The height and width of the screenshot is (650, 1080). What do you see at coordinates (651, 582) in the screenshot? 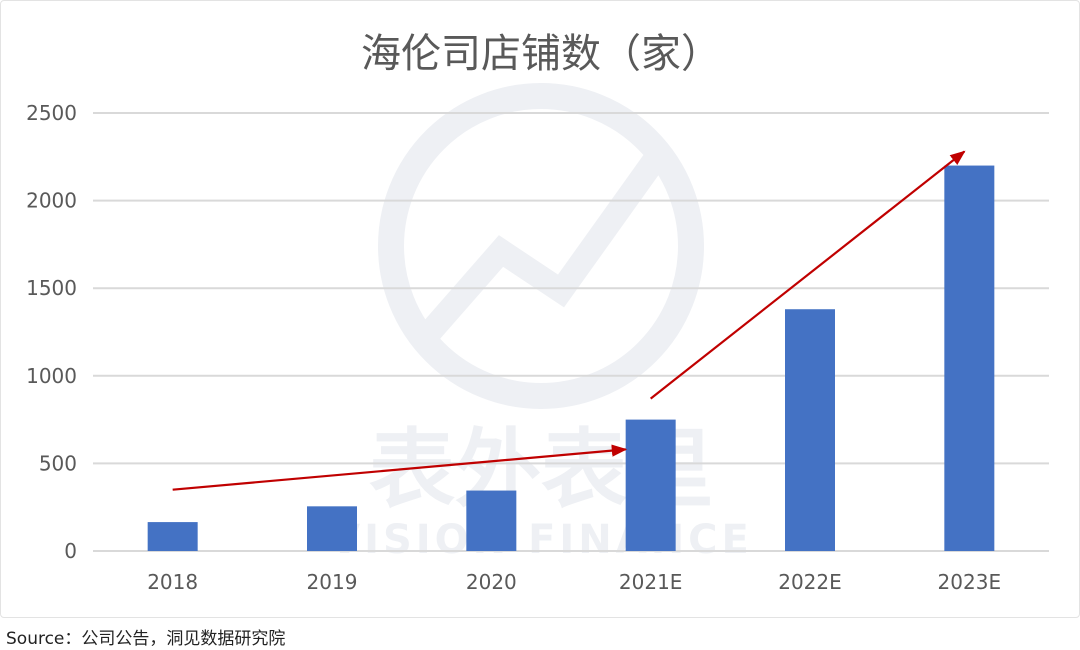
I see `x-tick-label: 2021E` at bounding box center [651, 582].